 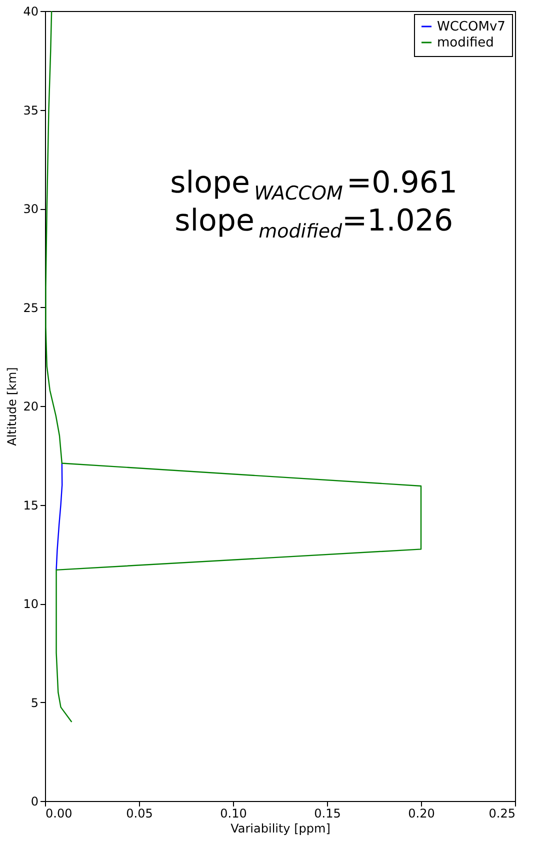 I want to click on legend-label: WCCOMv7, so click(x=471, y=27).